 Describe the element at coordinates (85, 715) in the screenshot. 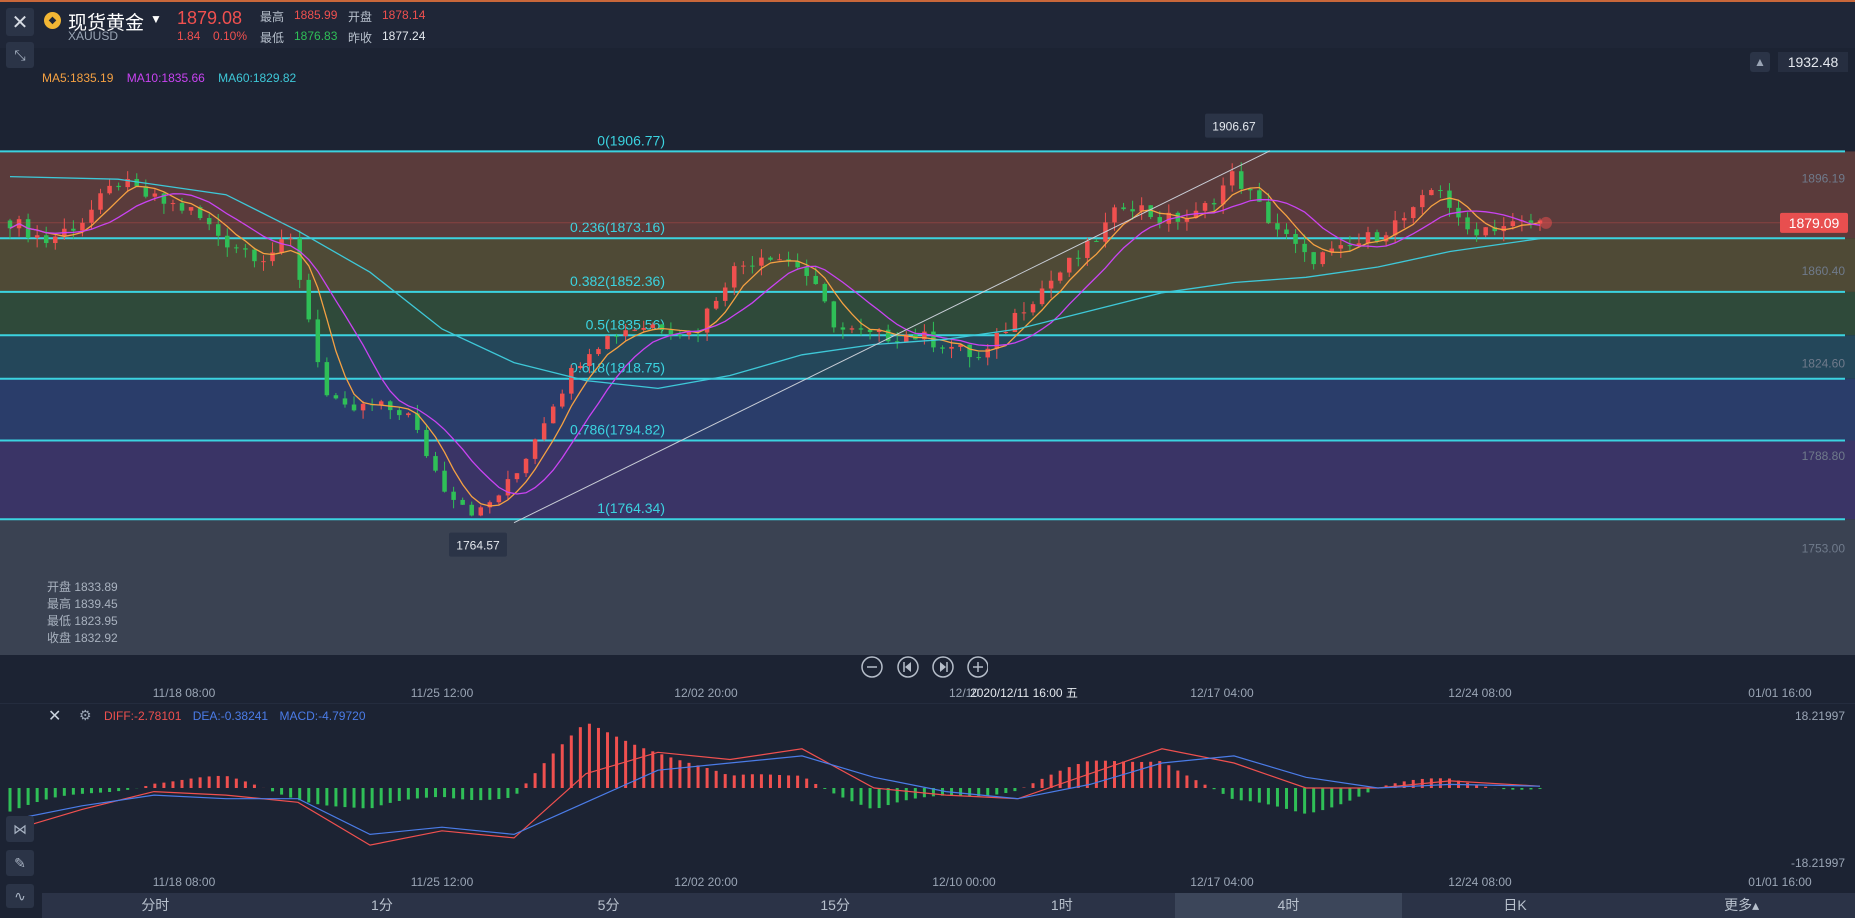

I see `macd-settings-button: ⚙` at that location.